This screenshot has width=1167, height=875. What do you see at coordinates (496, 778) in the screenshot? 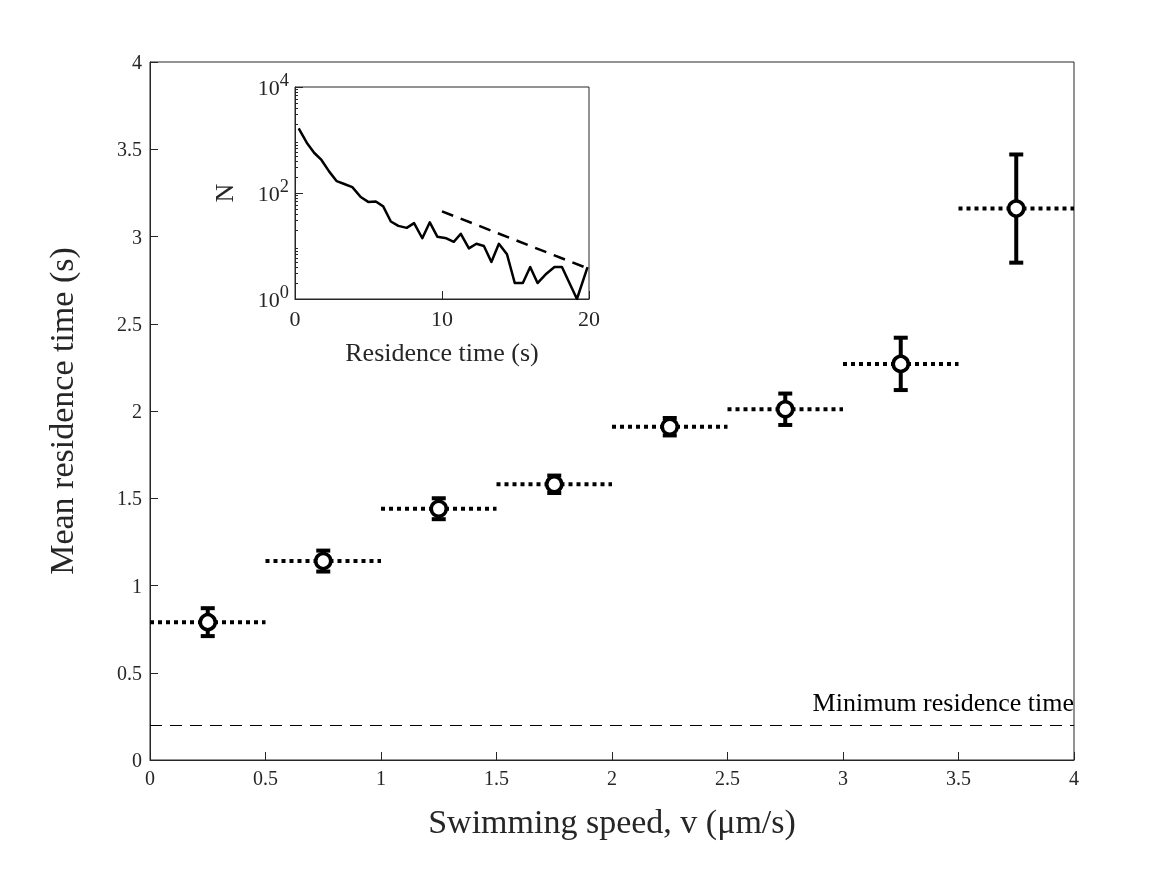
I see `x-tick-label: 1.5` at bounding box center [496, 778].